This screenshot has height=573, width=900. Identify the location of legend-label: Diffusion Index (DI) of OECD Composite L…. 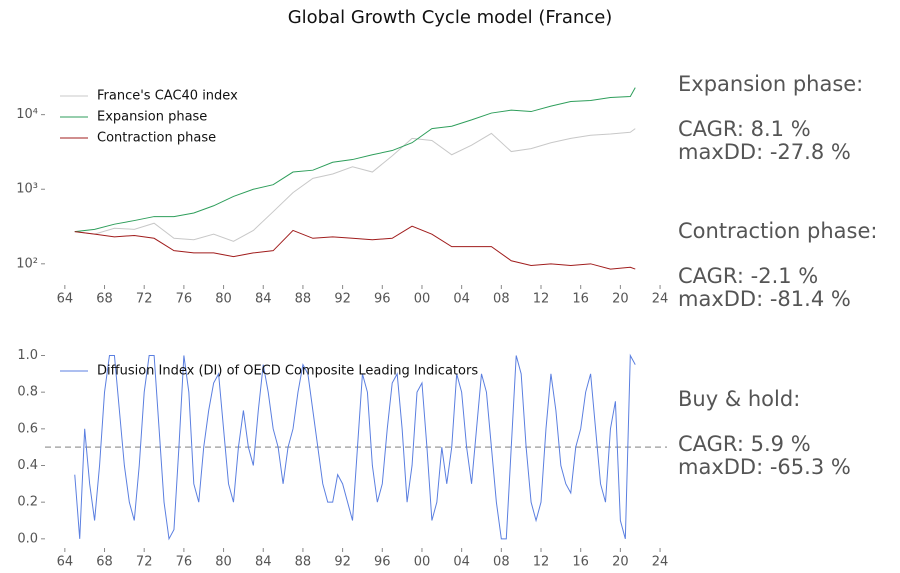
(287, 371).